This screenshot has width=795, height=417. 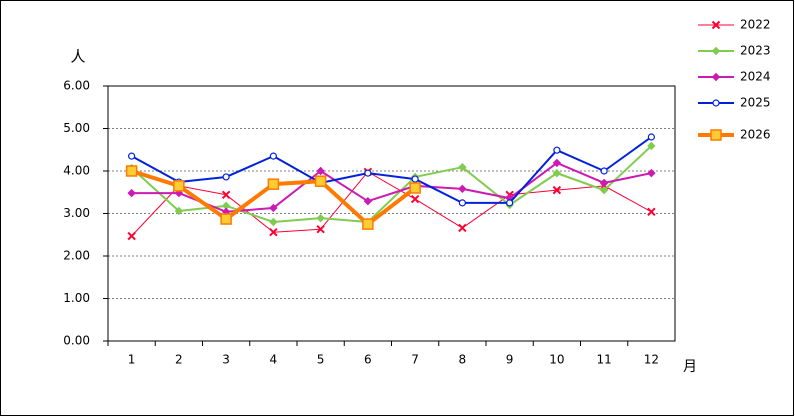 I want to click on legend-label: 2025, so click(x=755, y=103).